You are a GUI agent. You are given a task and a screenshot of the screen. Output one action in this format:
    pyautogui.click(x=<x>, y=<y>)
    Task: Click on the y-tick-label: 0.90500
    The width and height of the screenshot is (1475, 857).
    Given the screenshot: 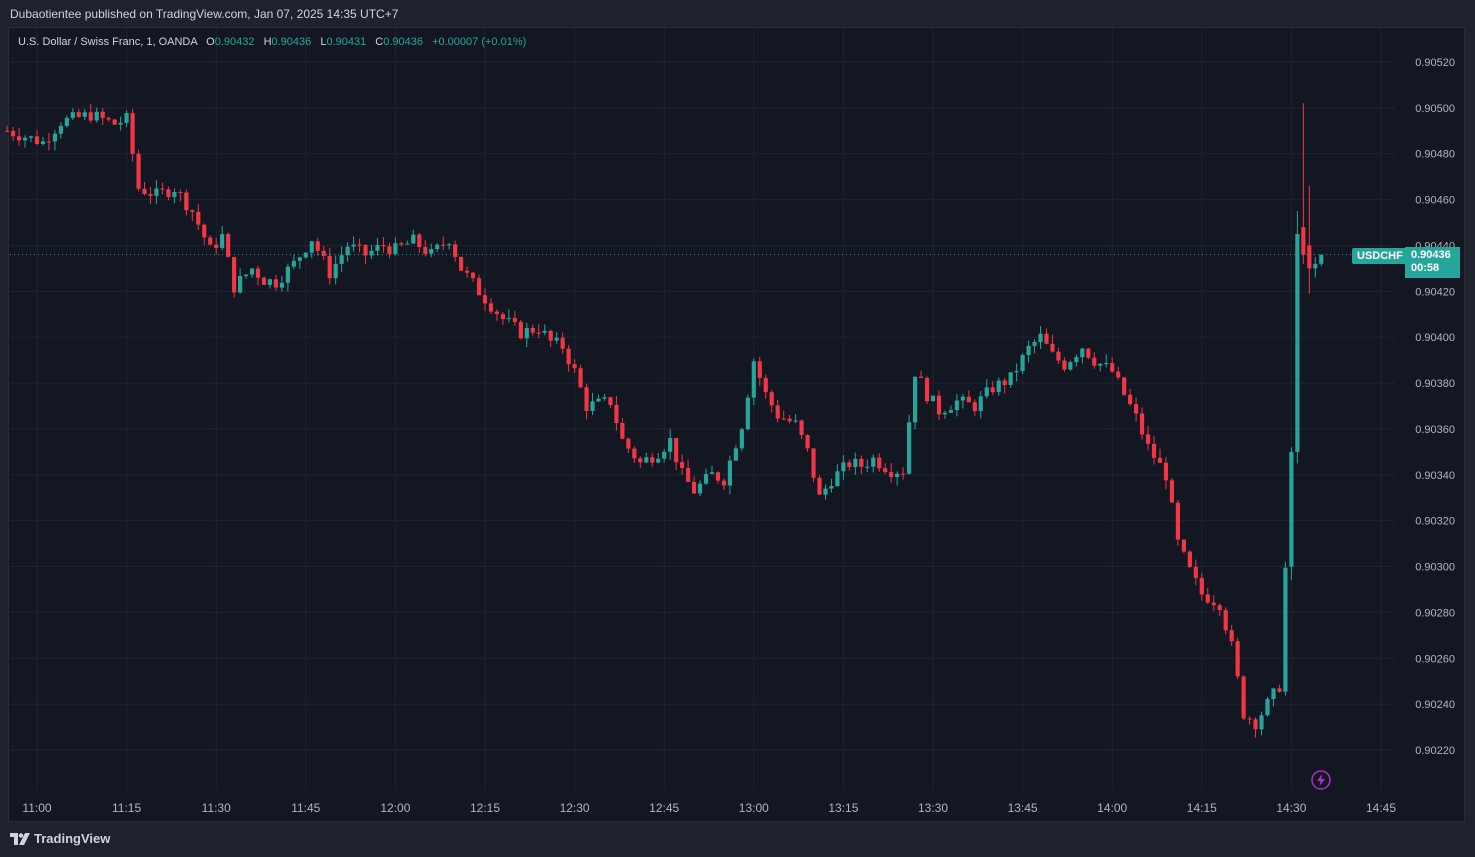 What is the action you would take?
    pyautogui.click(x=1435, y=109)
    